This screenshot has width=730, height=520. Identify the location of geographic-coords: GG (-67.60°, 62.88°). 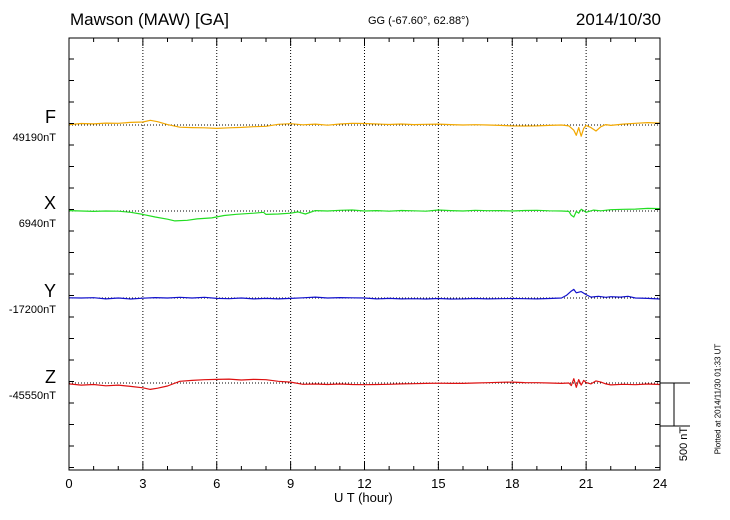
(419, 21).